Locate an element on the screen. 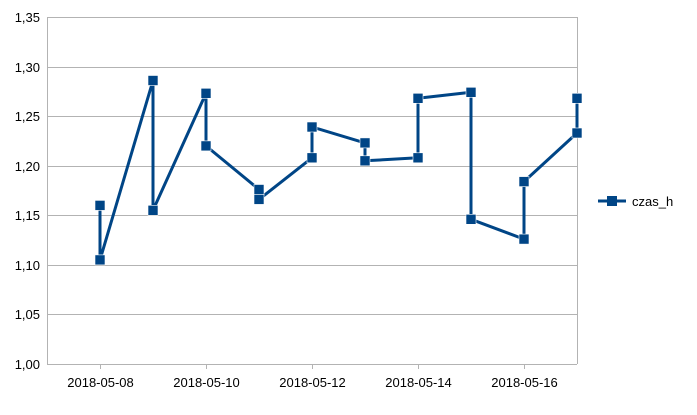  legend-label: czas_h is located at coordinates (652, 201).